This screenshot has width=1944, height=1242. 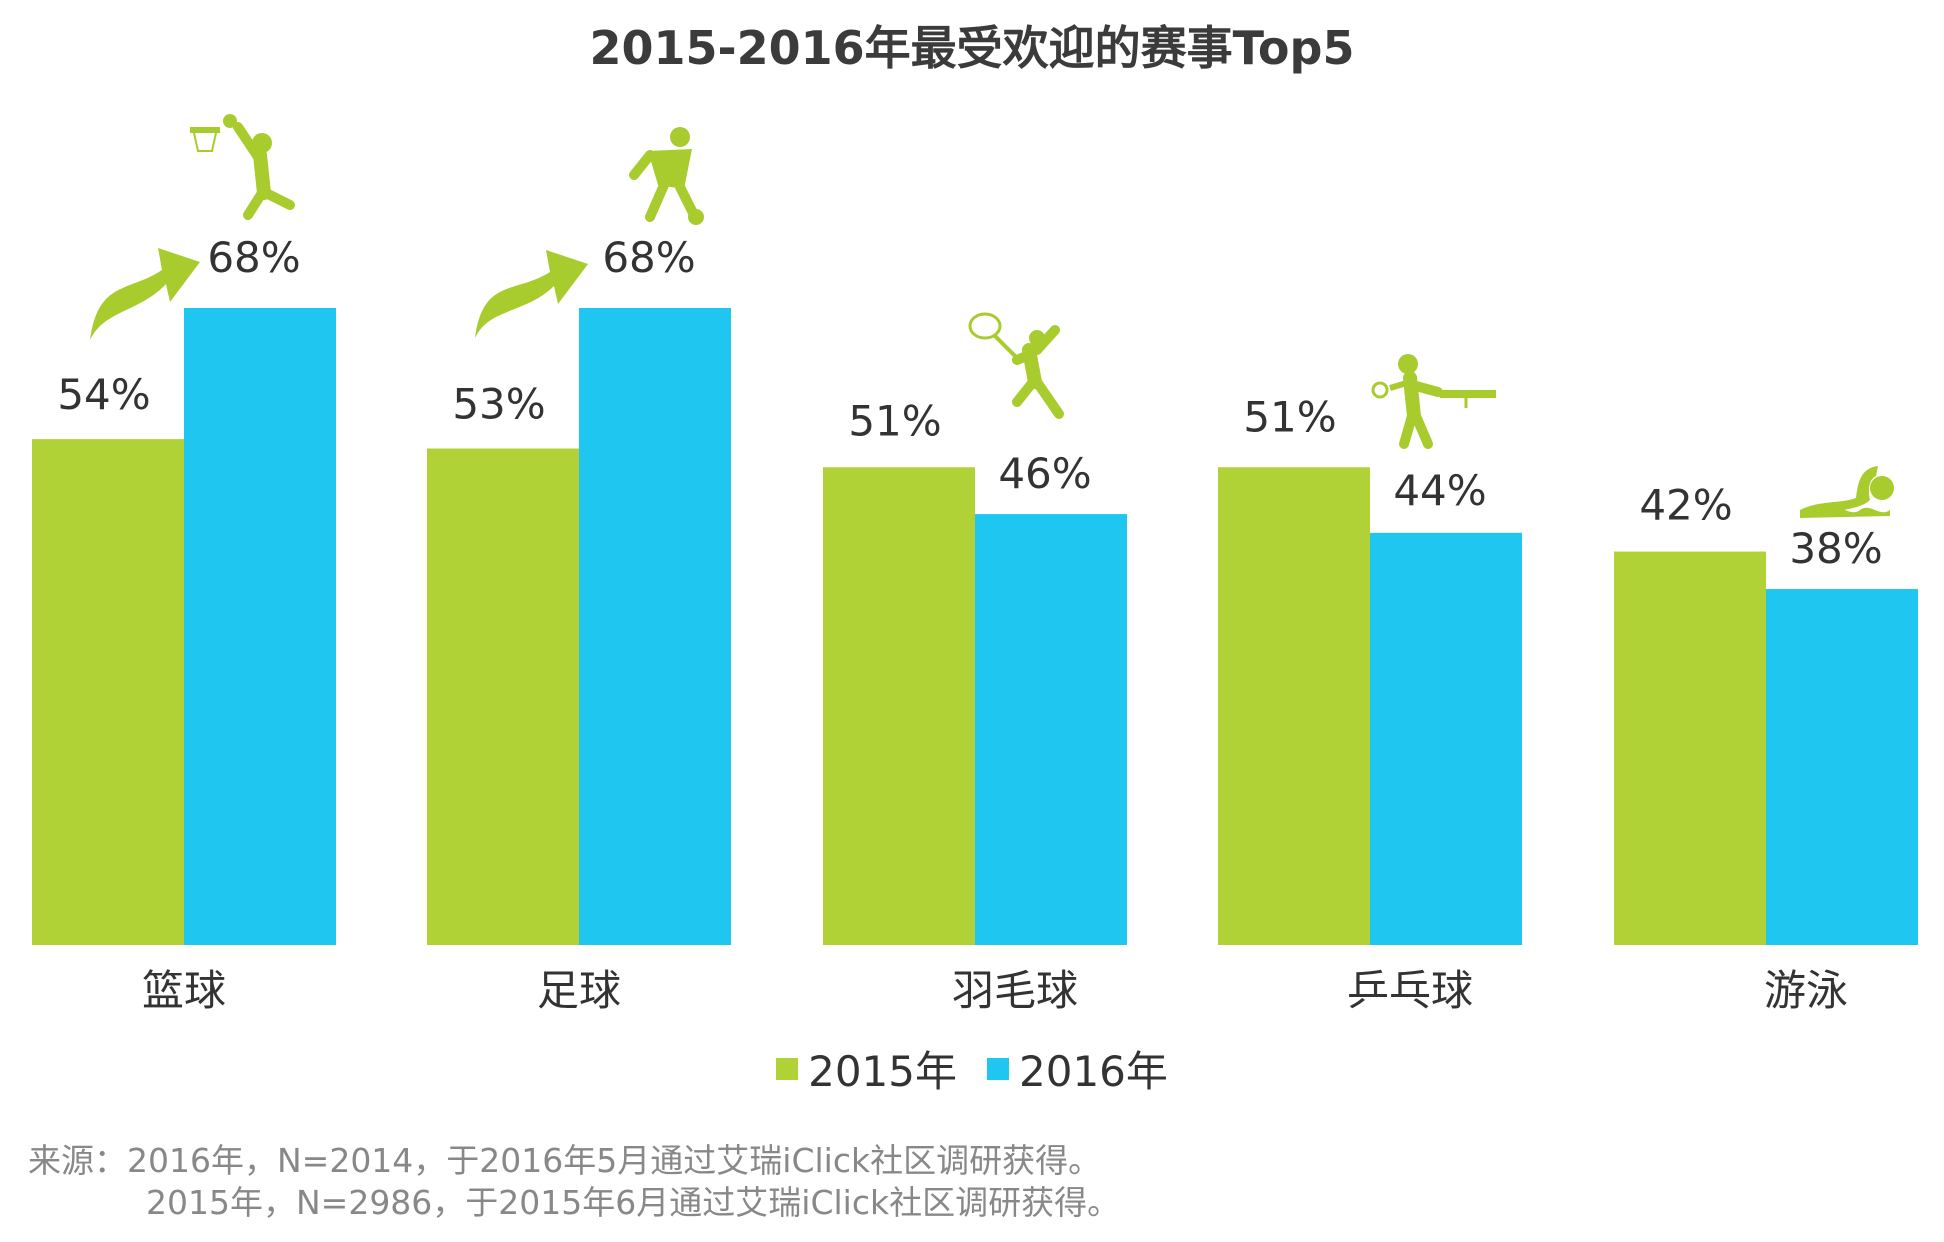 I want to click on value-label-2015-1: 53%, so click(x=498, y=404).